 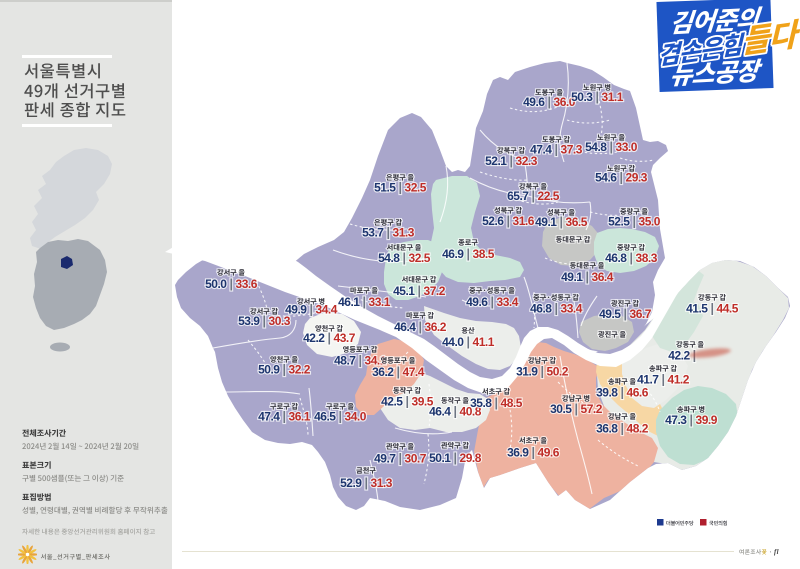 I want to click on svg-text: 동작구 을, so click(x=455, y=401).